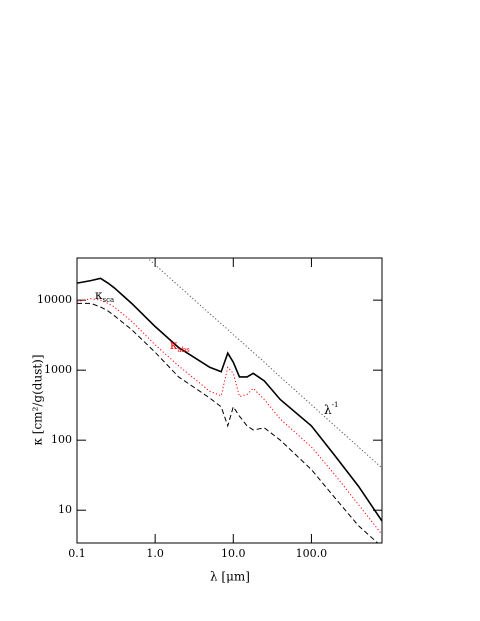 The width and height of the screenshot is (480, 621). What do you see at coordinates (109, 300) in the screenshot?
I see `annotation-sub: sca` at bounding box center [109, 300].